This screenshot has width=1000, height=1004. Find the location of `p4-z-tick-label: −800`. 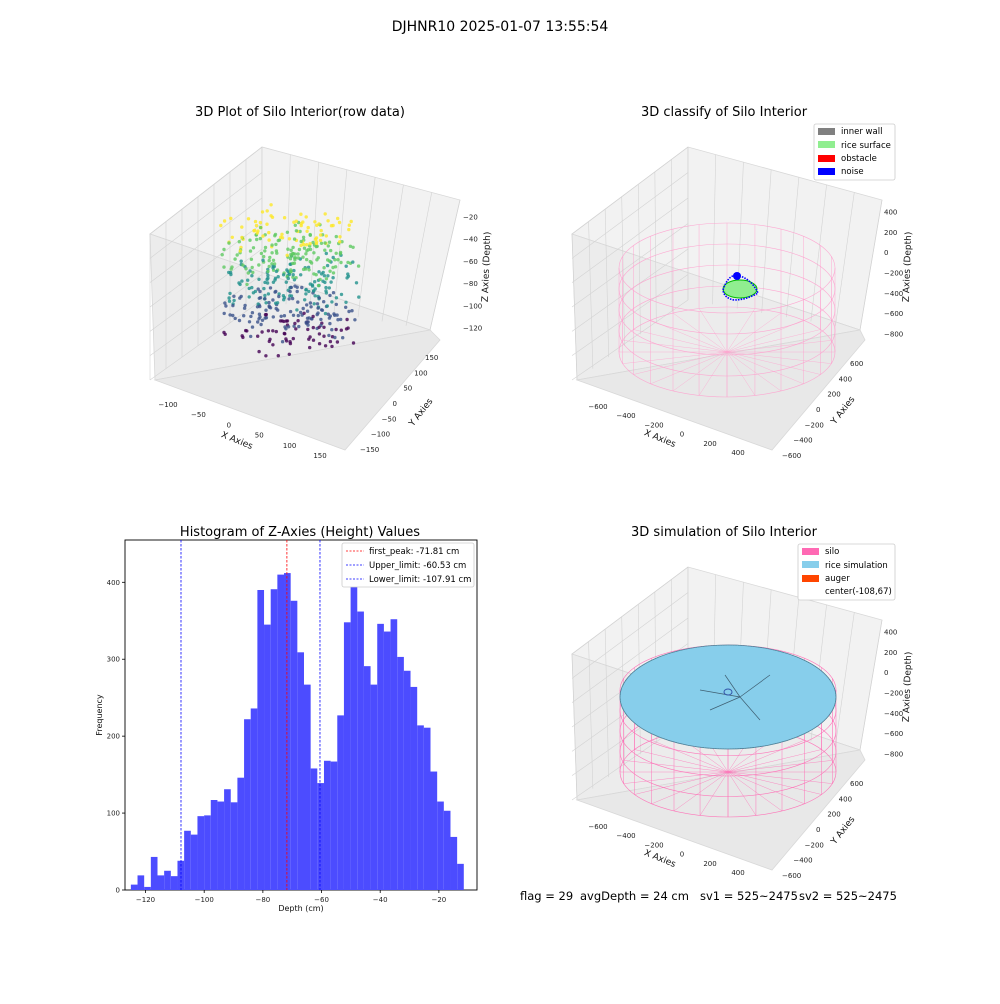

p4-z-tick-label: −800 is located at coordinates (893, 755).